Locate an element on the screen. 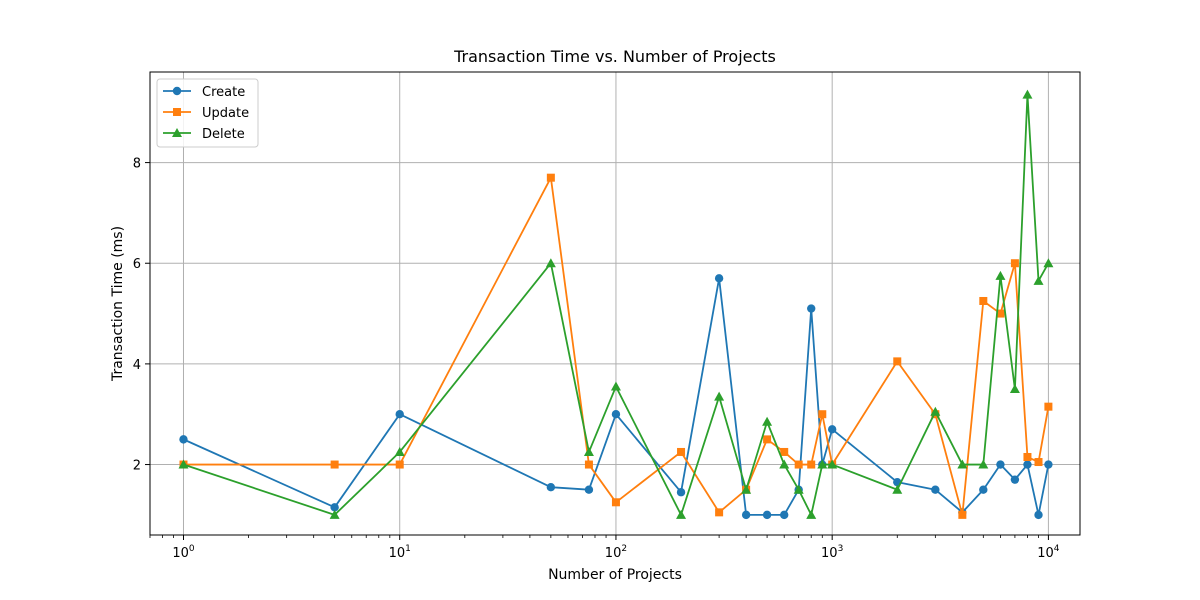 This screenshot has height=600, width=1200. y-tick-label: 6 is located at coordinates (137, 264).